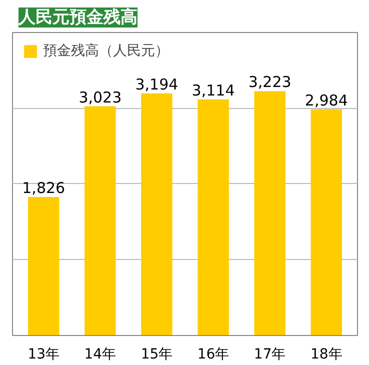  Describe the element at coordinates (156, 354) in the screenshot. I see `x-tick-label: 15年` at that location.